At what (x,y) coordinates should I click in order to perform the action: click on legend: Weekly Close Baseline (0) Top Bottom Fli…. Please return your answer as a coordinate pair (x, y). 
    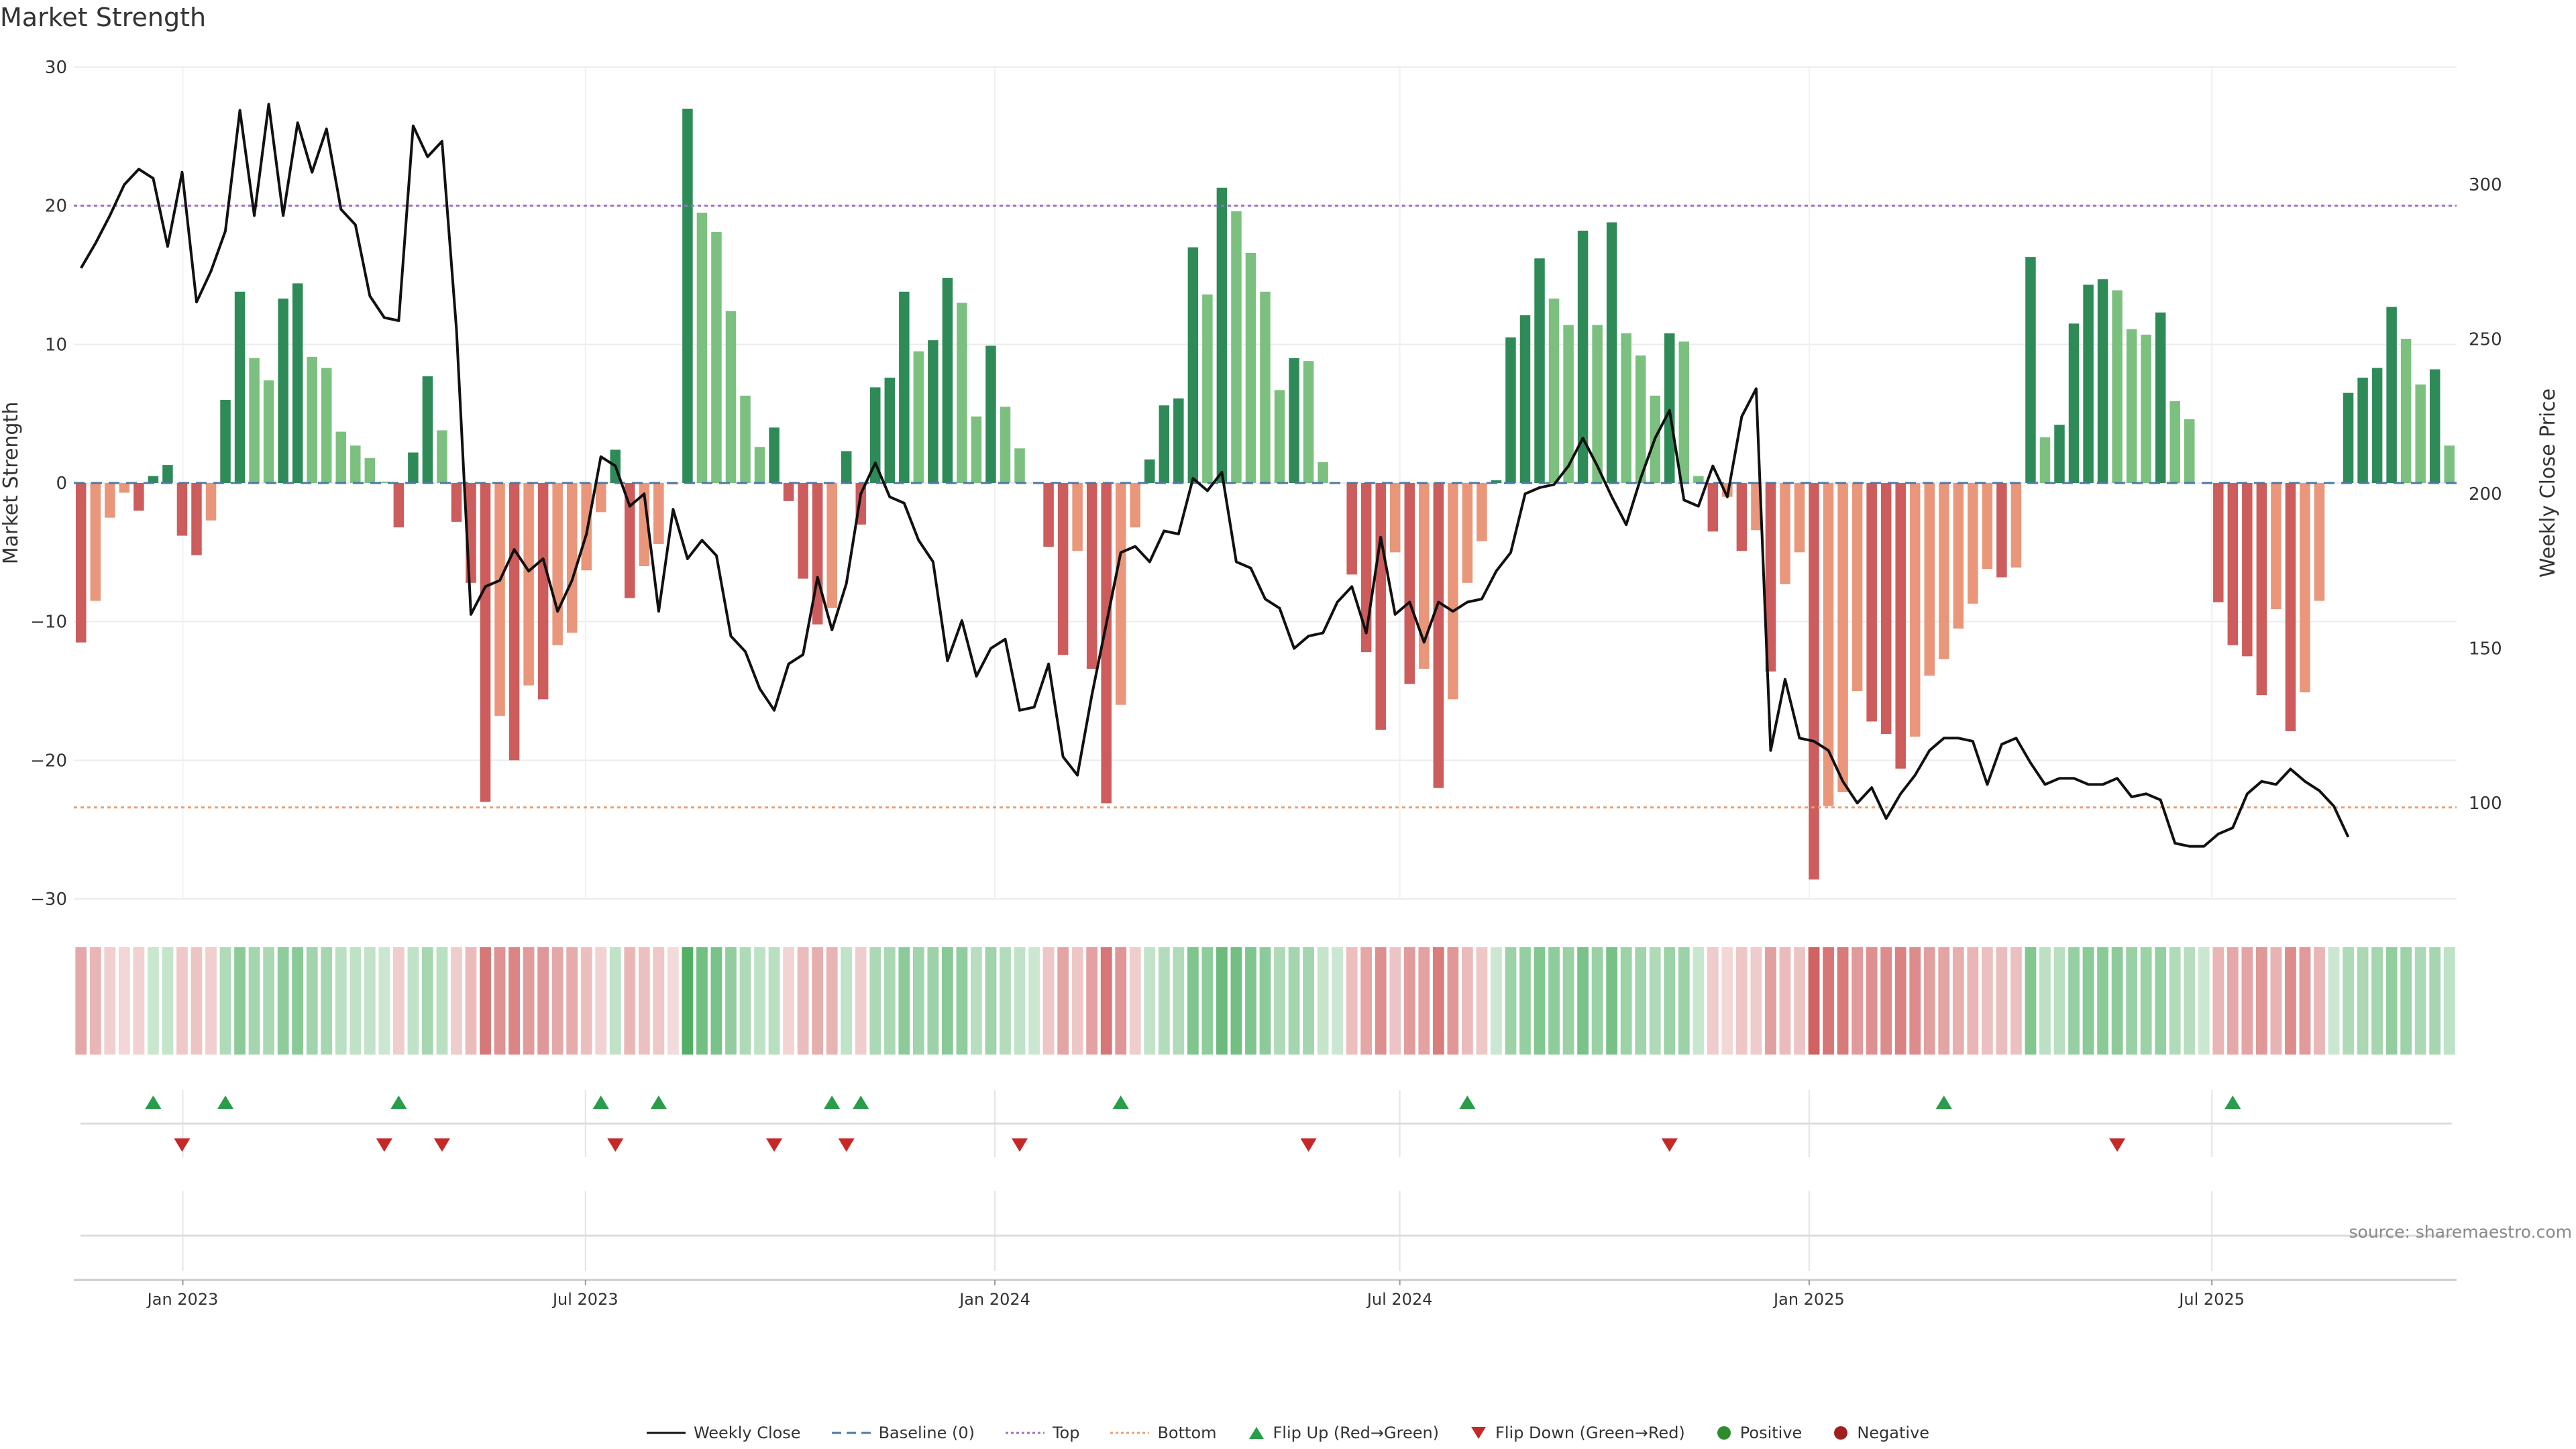
    Looking at the image, I should click on (1288, 1433).